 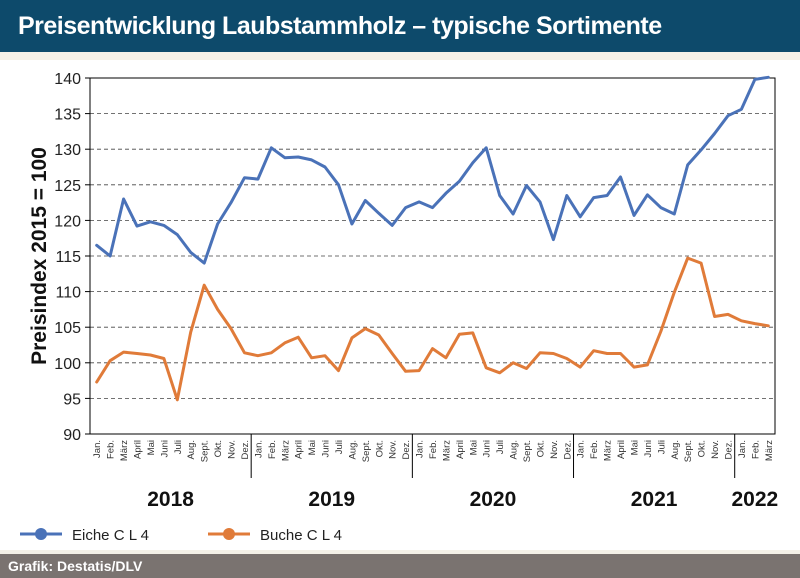 What do you see at coordinates (67, 328) in the screenshot?
I see `y-tick-label: 105` at bounding box center [67, 328].